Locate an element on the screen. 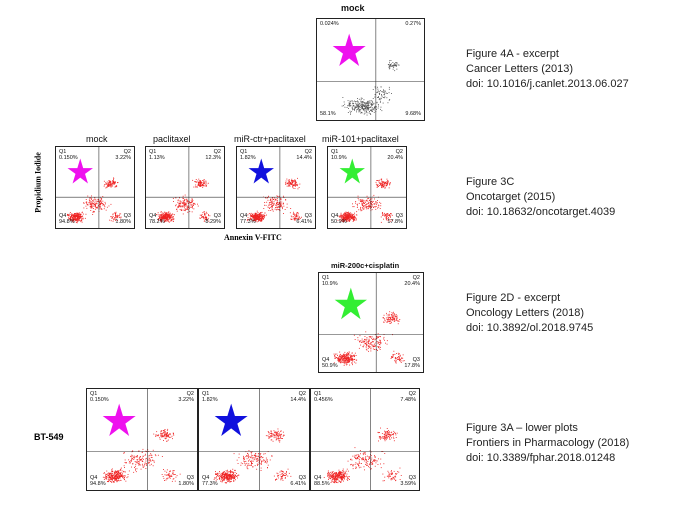 This screenshot has width=674, height=507. flow-plot-mir-200c-cisplatin: Q1 10.9% Q2 20.4% Q3 17.8% Q4 50.9% is located at coordinates (371, 322).